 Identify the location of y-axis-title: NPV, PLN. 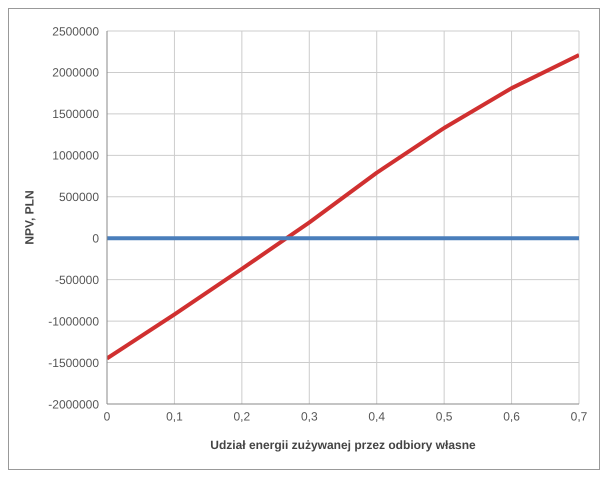
(29, 217).